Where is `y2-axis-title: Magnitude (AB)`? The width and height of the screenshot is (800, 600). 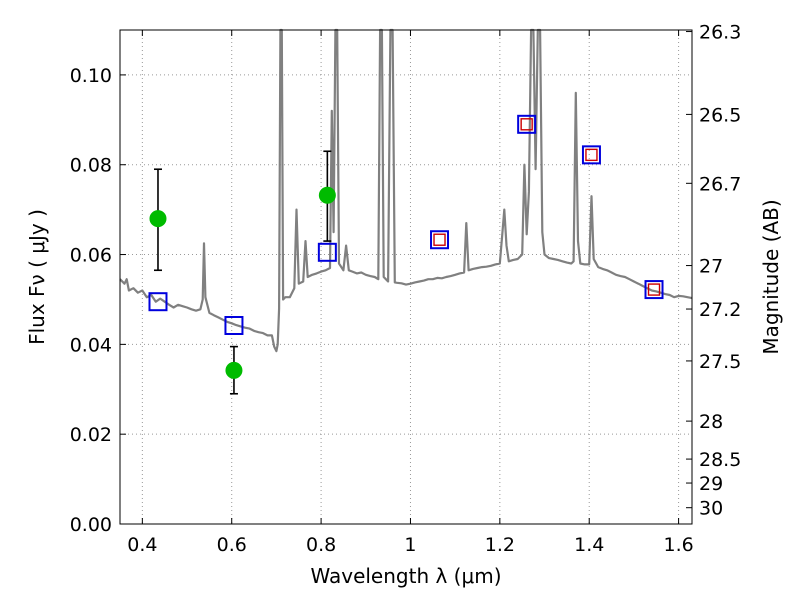 y2-axis-title: Magnitude (AB) is located at coordinates (771, 276).